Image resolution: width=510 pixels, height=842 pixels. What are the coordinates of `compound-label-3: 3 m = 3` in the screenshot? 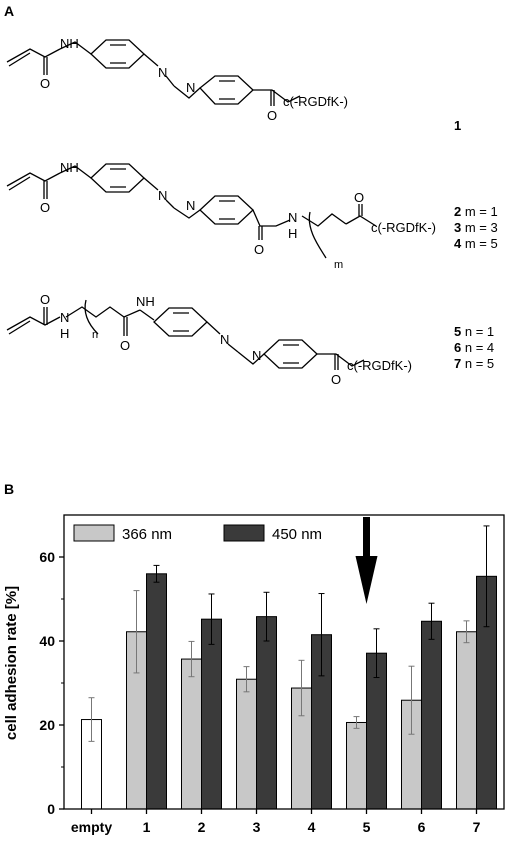 It's located at (476, 227).